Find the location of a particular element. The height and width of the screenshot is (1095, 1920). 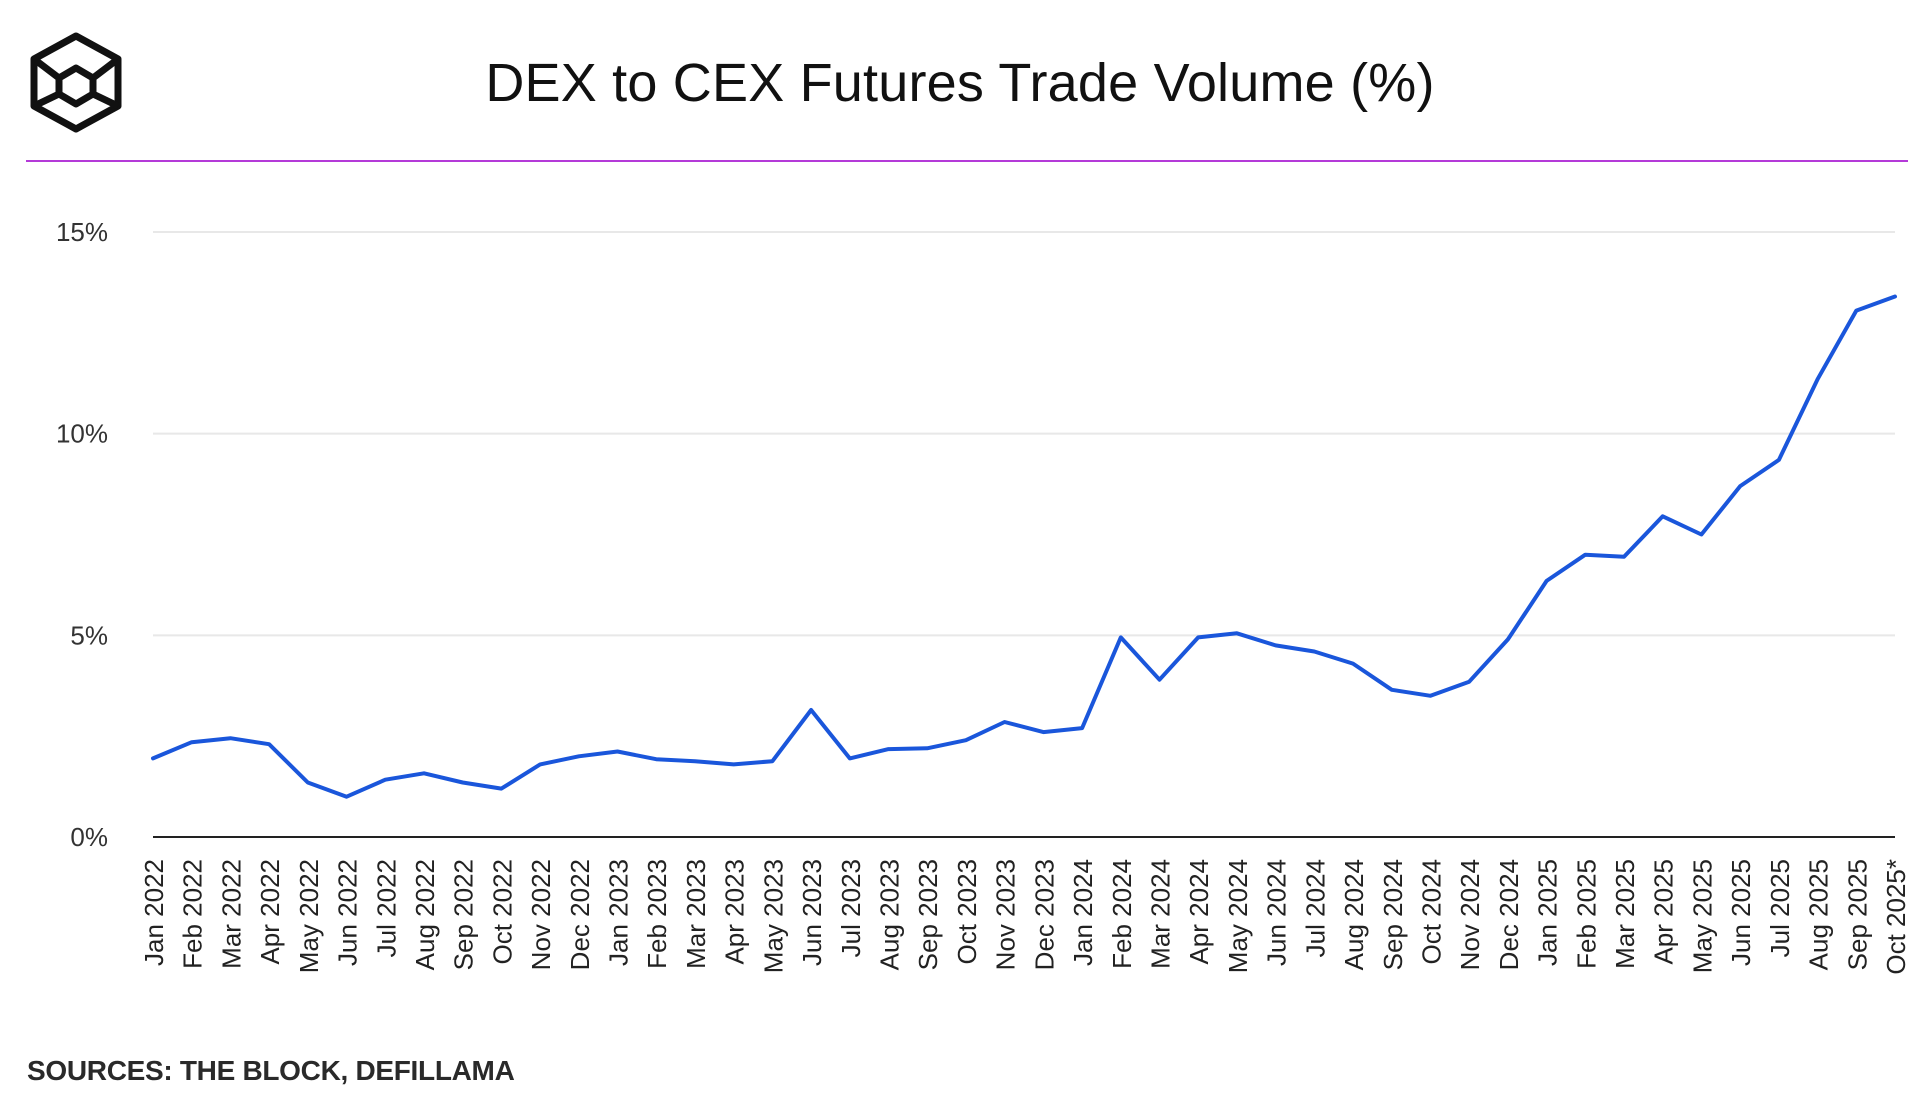

x-tick-label: Jan 2025 is located at coordinates (1548, 912).